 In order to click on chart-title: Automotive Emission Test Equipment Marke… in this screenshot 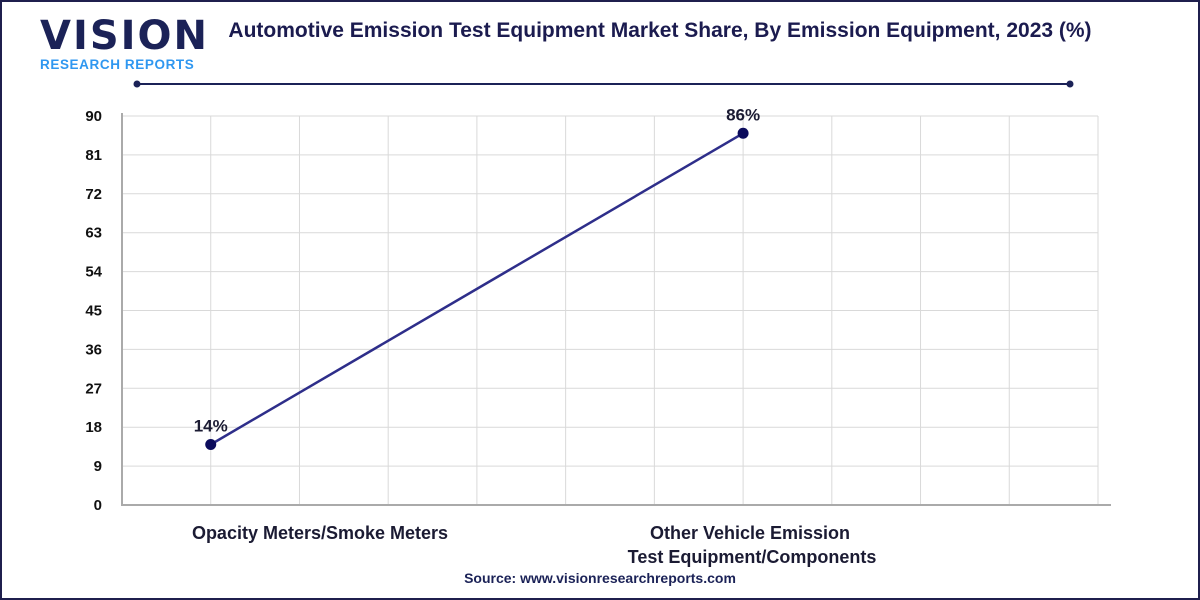, I will do `click(660, 30)`.